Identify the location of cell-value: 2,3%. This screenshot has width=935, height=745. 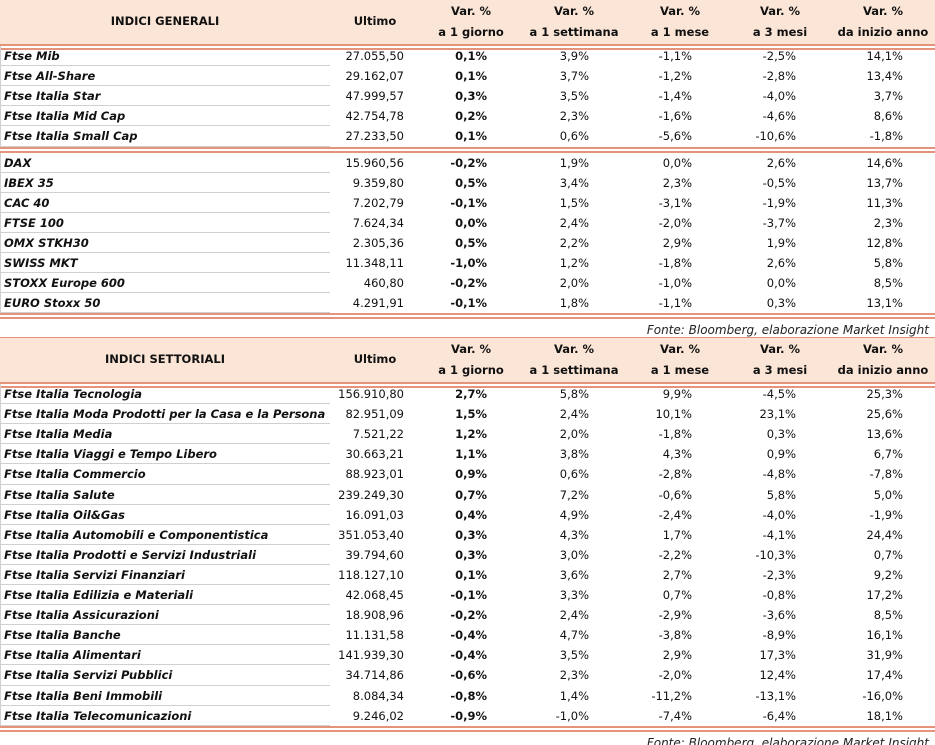
(574, 116).